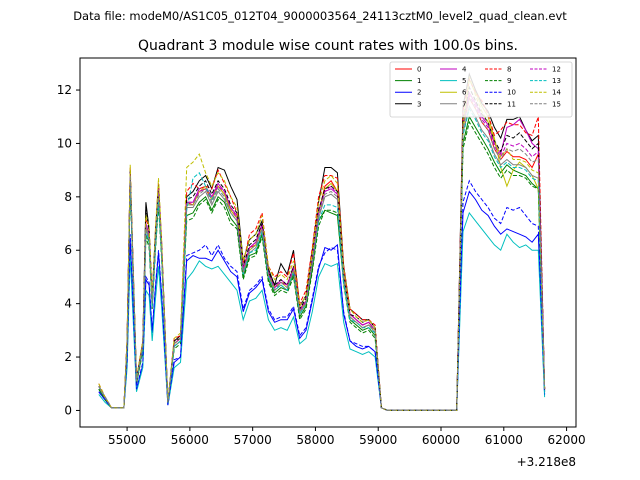 This screenshot has height=480, width=640. I want to click on legend-label-1: 1, so click(419, 81).